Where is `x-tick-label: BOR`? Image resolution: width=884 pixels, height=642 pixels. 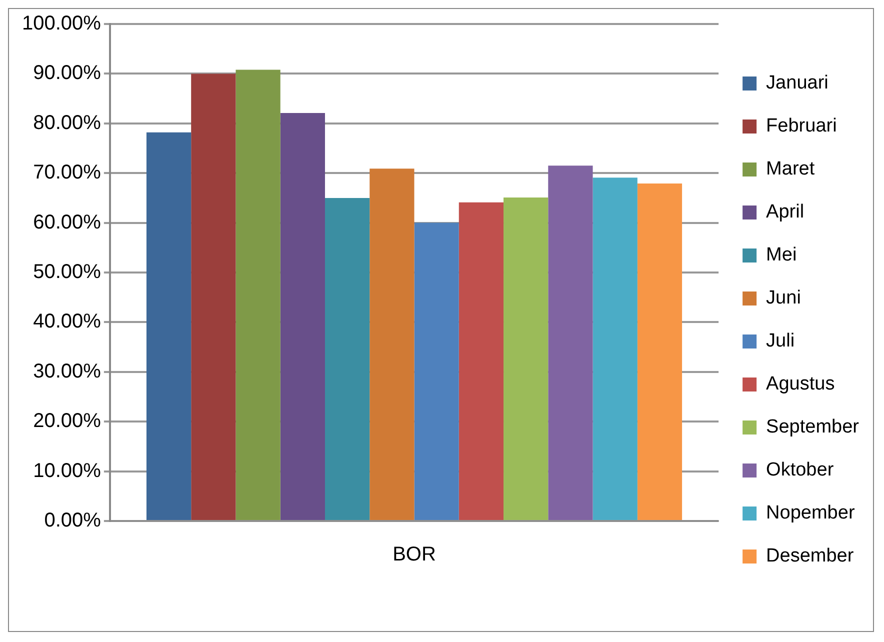 x-tick-label: BOR is located at coordinates (414, 555).